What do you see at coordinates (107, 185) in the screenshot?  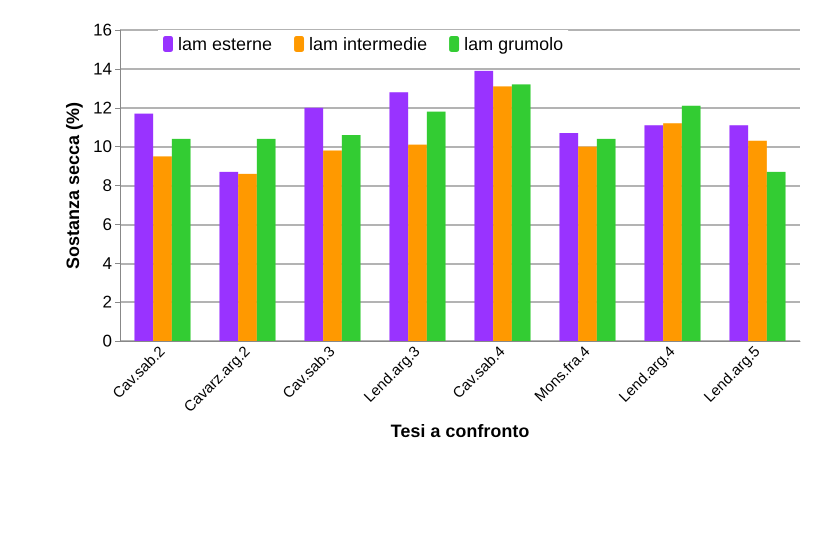 I see `y-tick-label: 8` at bounding box center [107, 185].